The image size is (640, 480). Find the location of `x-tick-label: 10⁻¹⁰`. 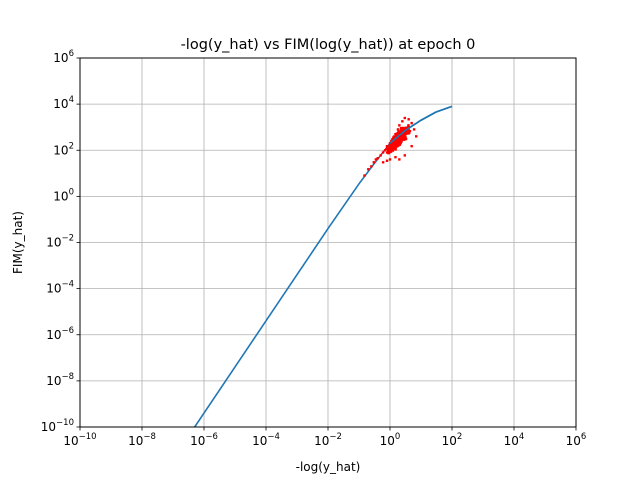

x-tick-label: 10⁻¹⁰ is located at coordinates (79, 440).